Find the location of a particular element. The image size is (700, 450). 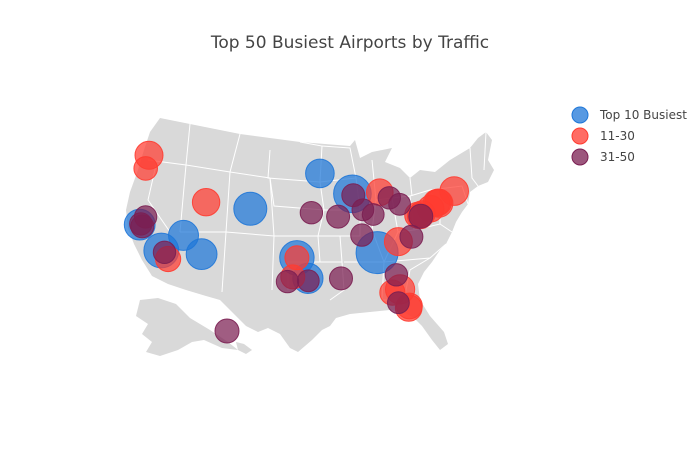

legend-swatch-mid is located at coordinates (580, 136).